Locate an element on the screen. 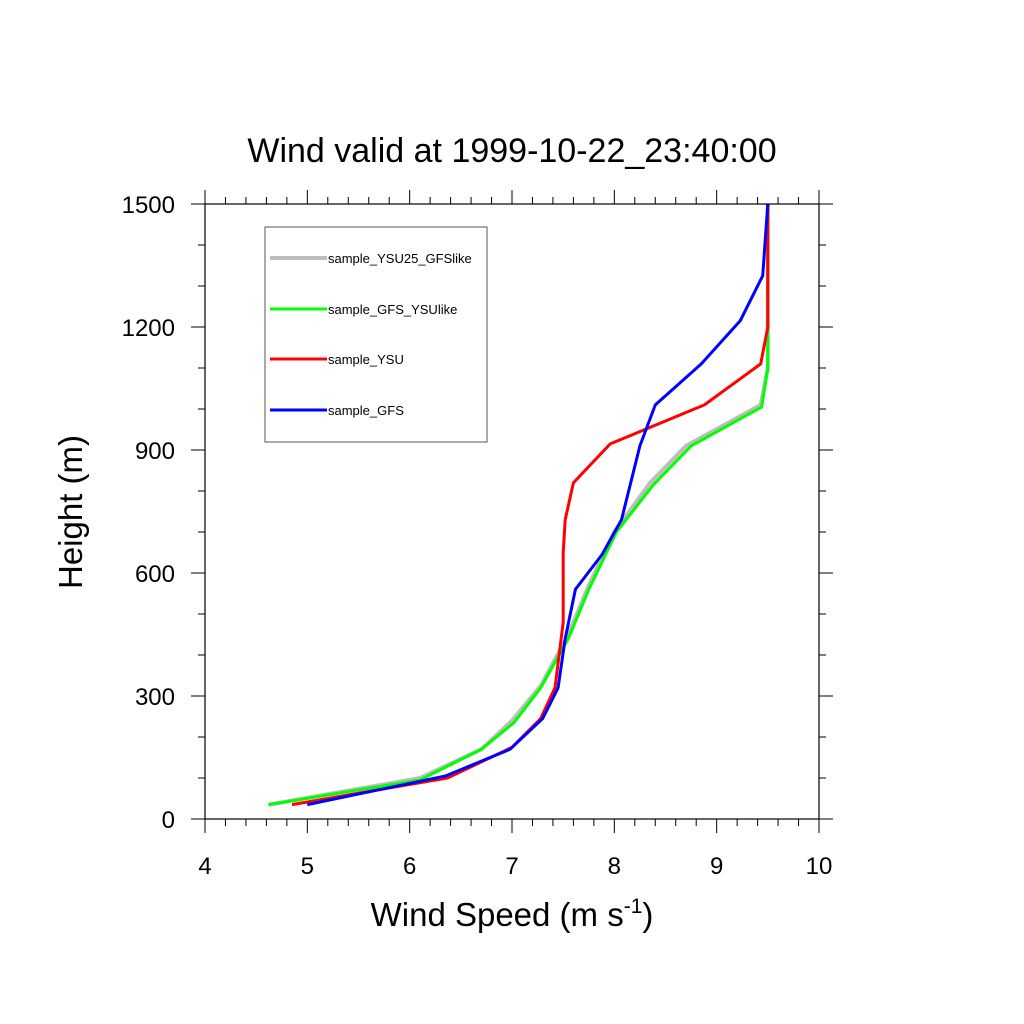 The width and height of the screenshot is (1024, 1024). x-axis-label: Wind Speed (m s-1) is located at coordinates (512, 914).